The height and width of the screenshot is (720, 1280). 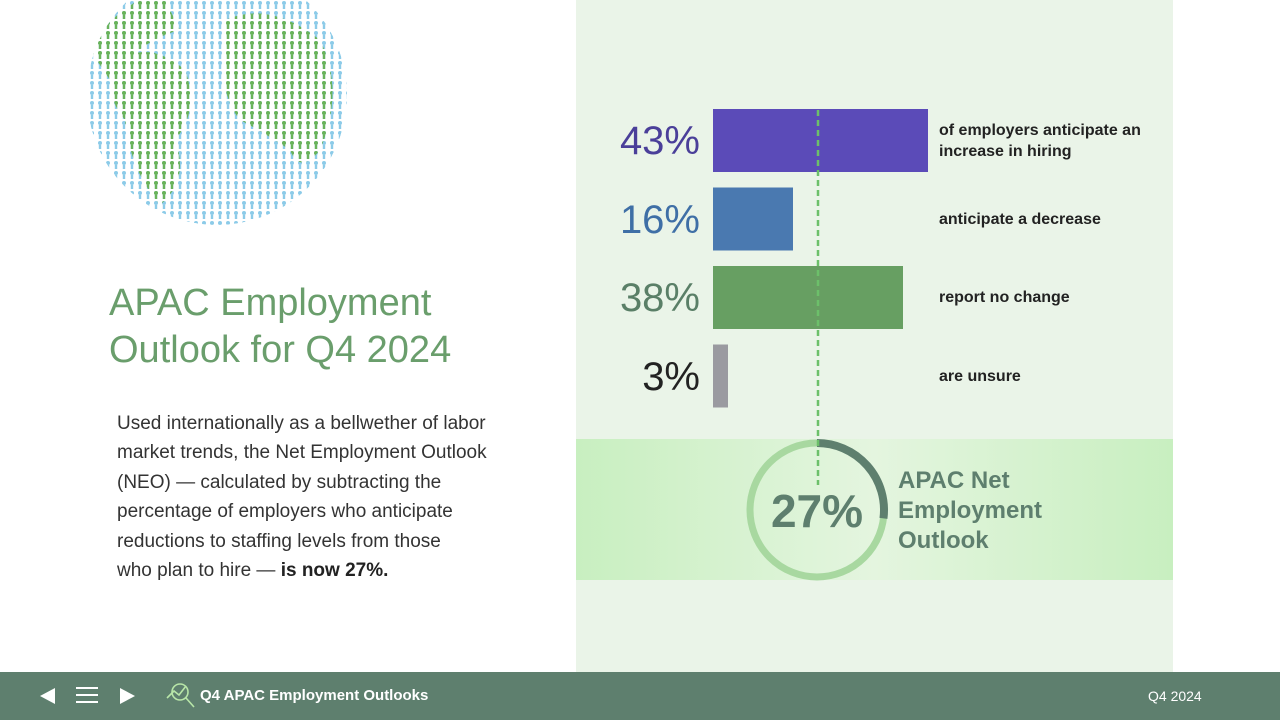 I want to click on next-button, so click(x=127, y=696).